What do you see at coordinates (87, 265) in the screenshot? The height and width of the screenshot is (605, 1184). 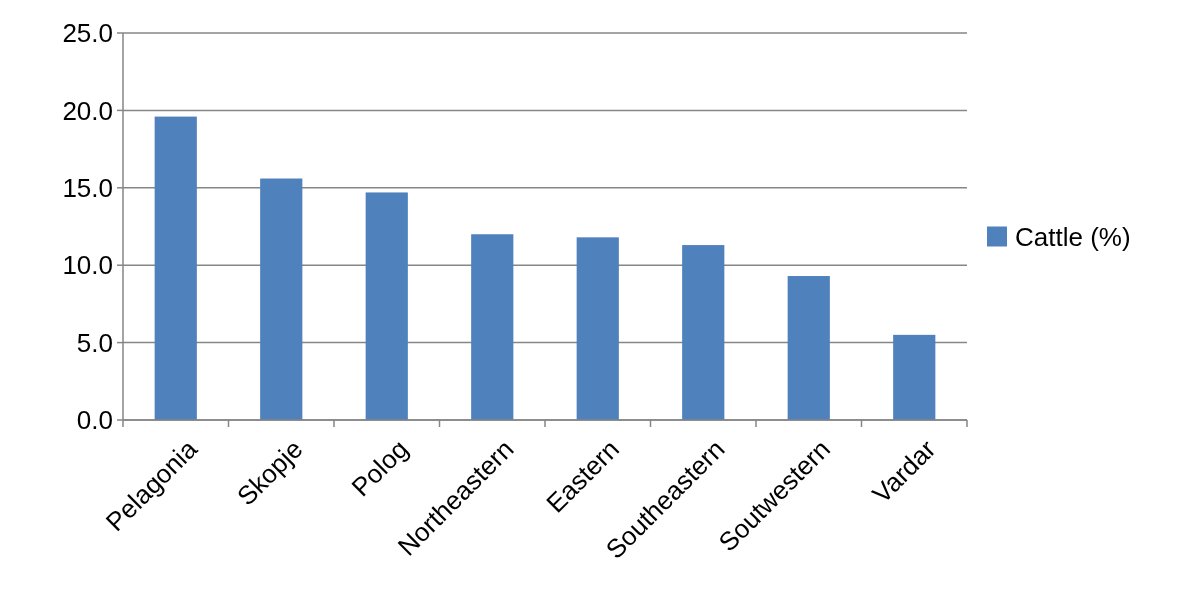 I see `y-tick-label: 10.0` at bounding box center [87, 265].